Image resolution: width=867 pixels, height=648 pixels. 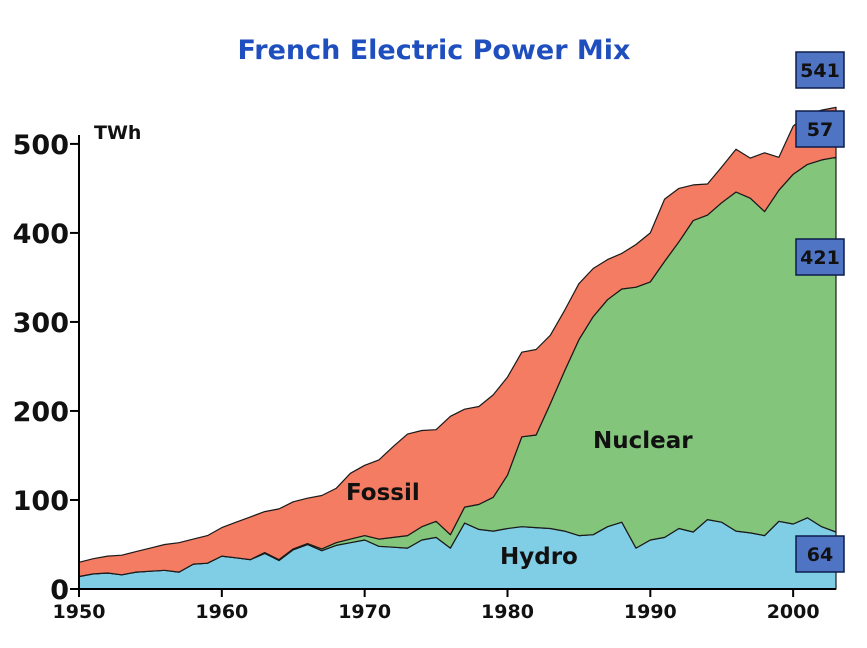 I want to click on y-tick-label: 300, so click(x=41, y=323).